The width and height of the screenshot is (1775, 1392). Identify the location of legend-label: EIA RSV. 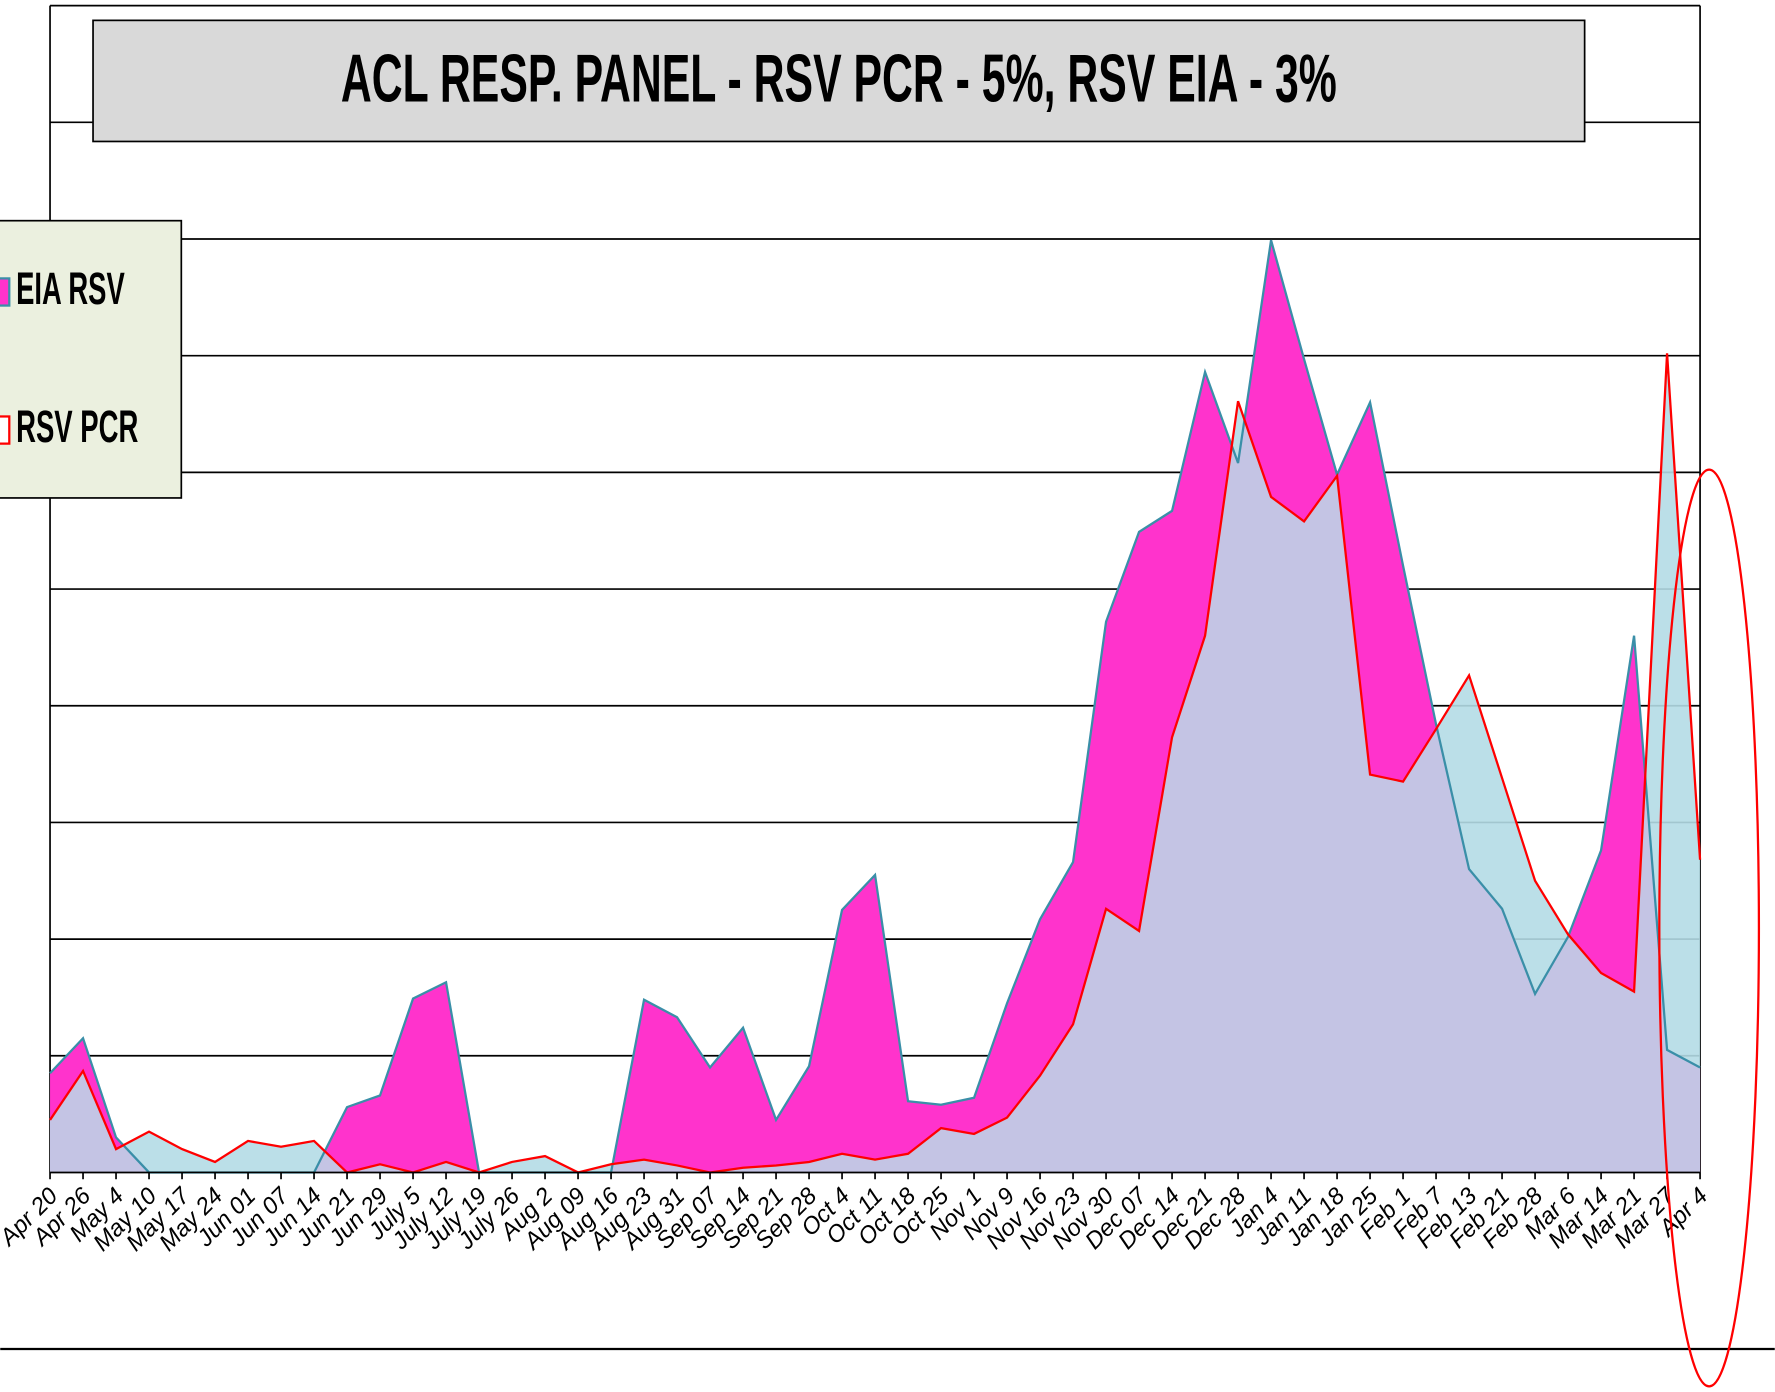
(70, 288).